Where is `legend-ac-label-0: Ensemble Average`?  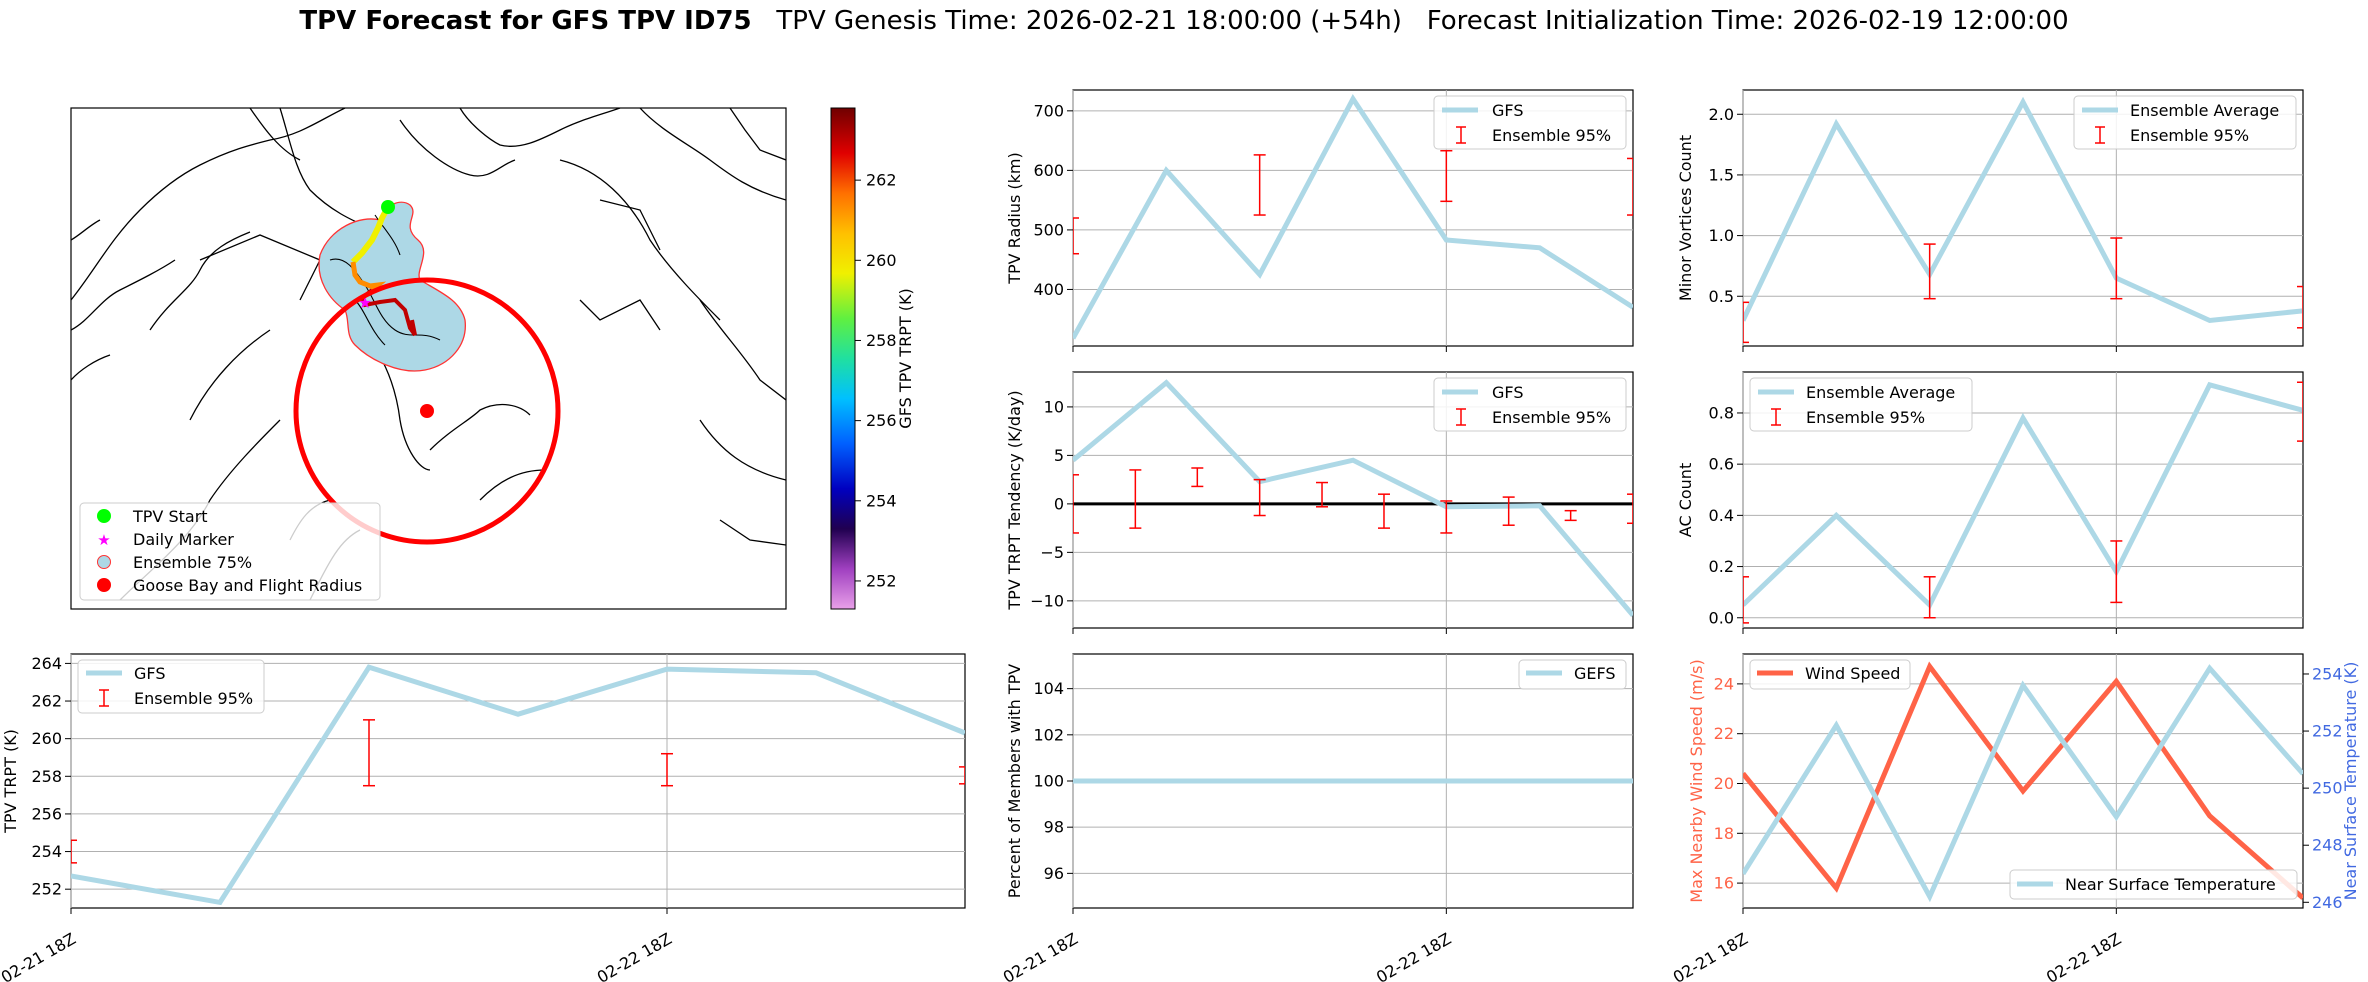 legend-ac-label-0: Ensemble Average is located at coordinates (1880, 392).